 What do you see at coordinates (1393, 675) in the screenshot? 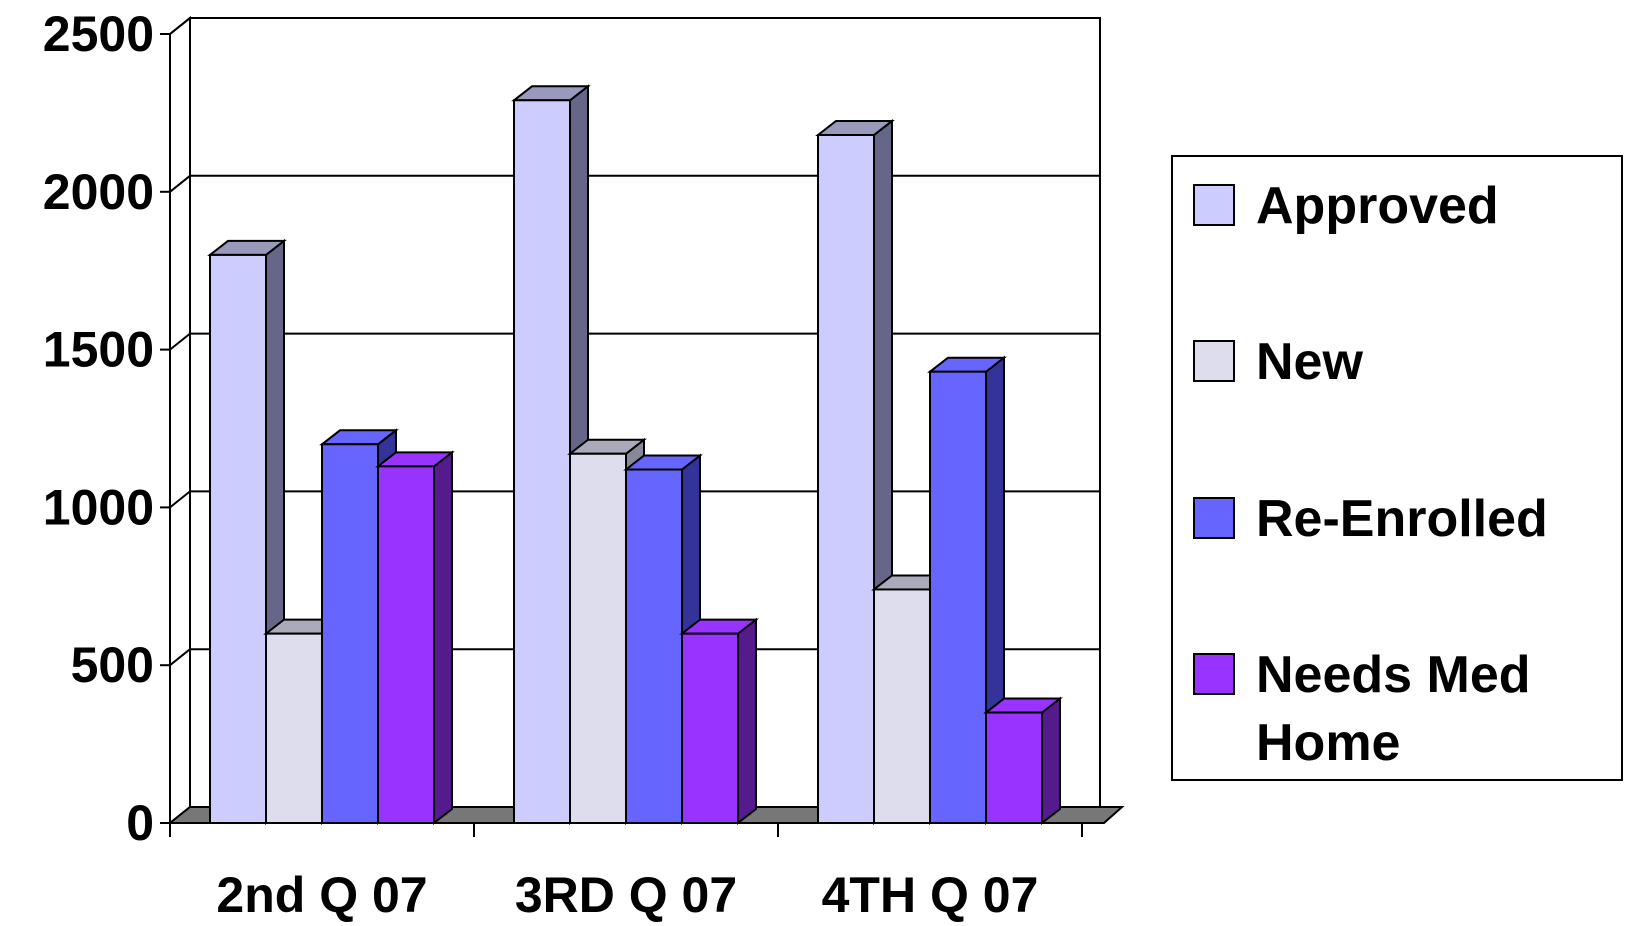
I see `legend-label: Needs Med` at bounding box center [1393, 675].